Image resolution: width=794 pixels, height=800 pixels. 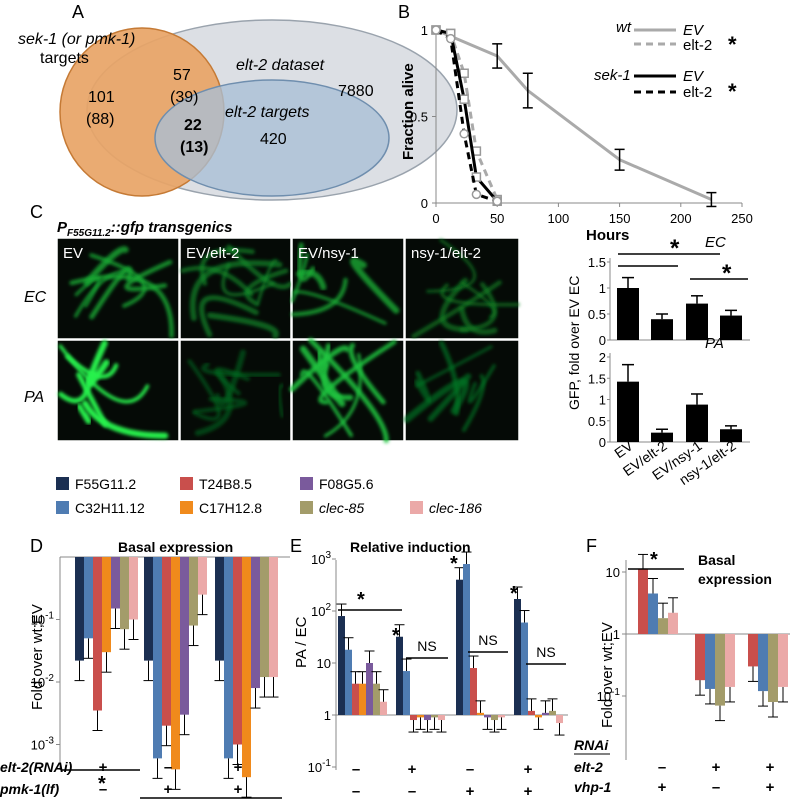 I want to click on surv-legend-sek1-star: *, so click(x=732, y=91).